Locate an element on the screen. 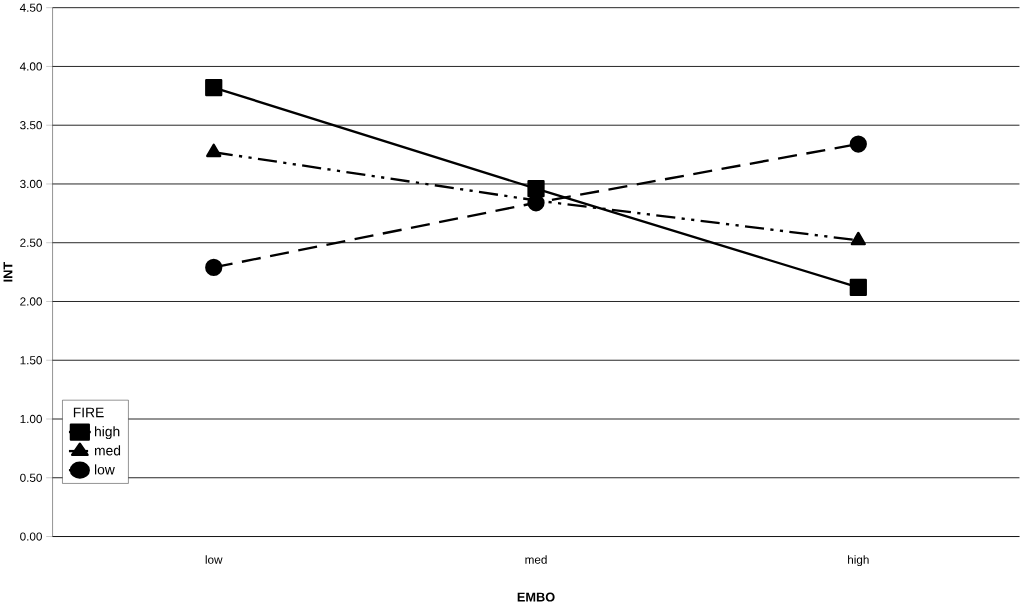  y-tick-label: 2.50 is located at coordinates (31, 242).